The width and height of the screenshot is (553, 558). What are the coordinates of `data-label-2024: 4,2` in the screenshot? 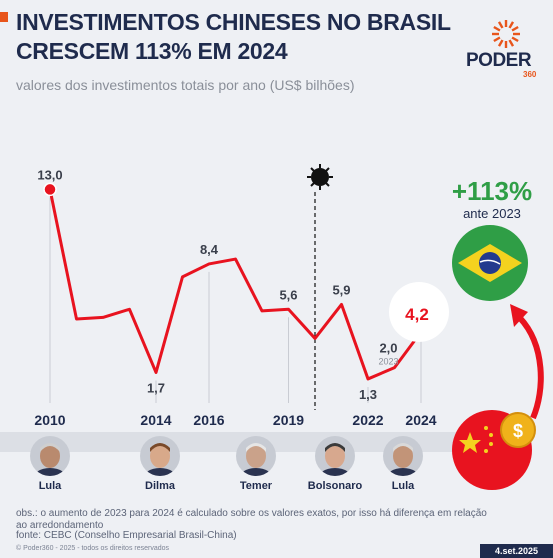 It's located at (417, 314).